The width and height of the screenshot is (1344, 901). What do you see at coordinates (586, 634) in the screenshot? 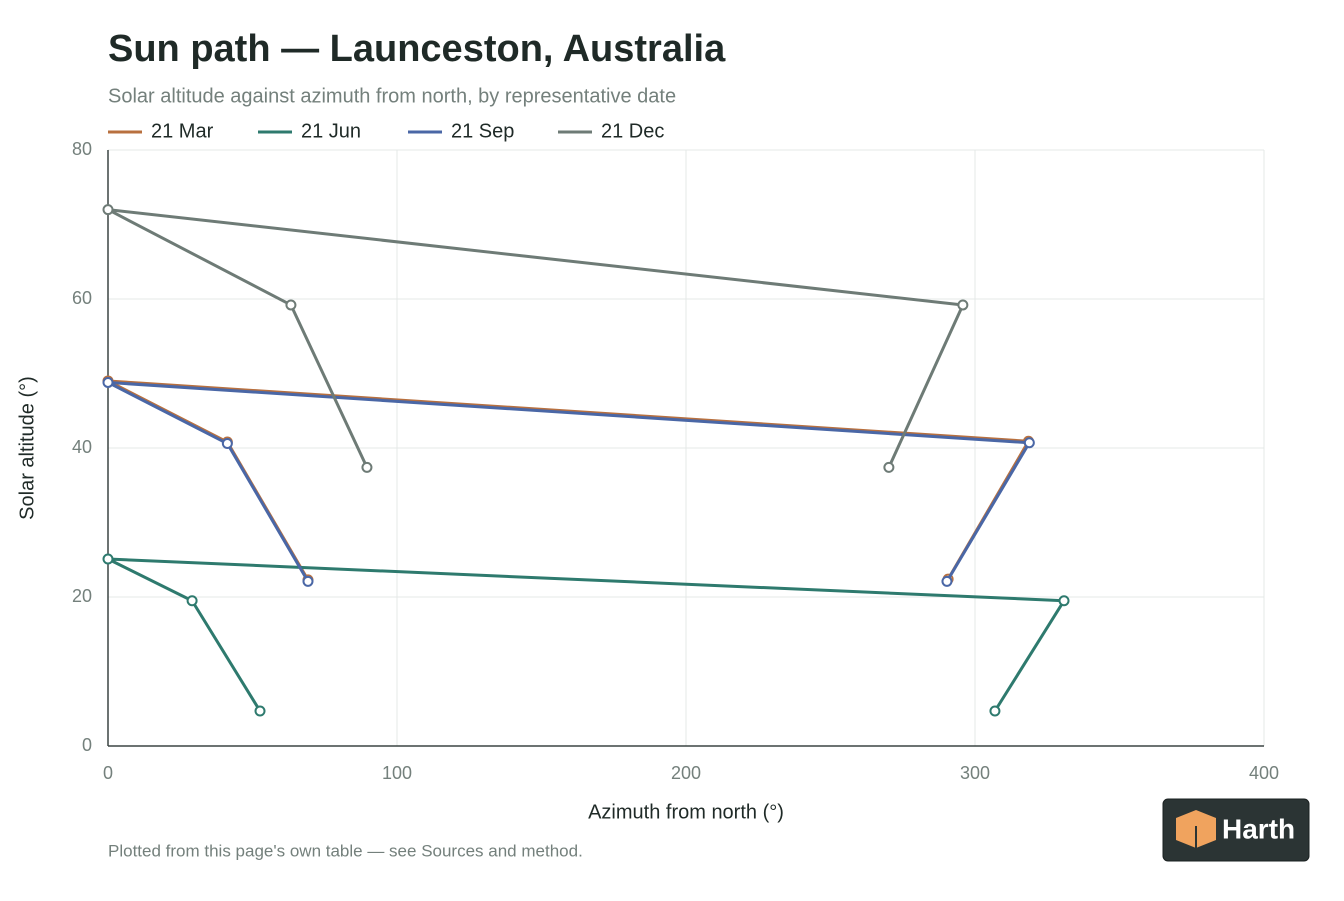
I see `series-line` at bounding box center [586, 634].